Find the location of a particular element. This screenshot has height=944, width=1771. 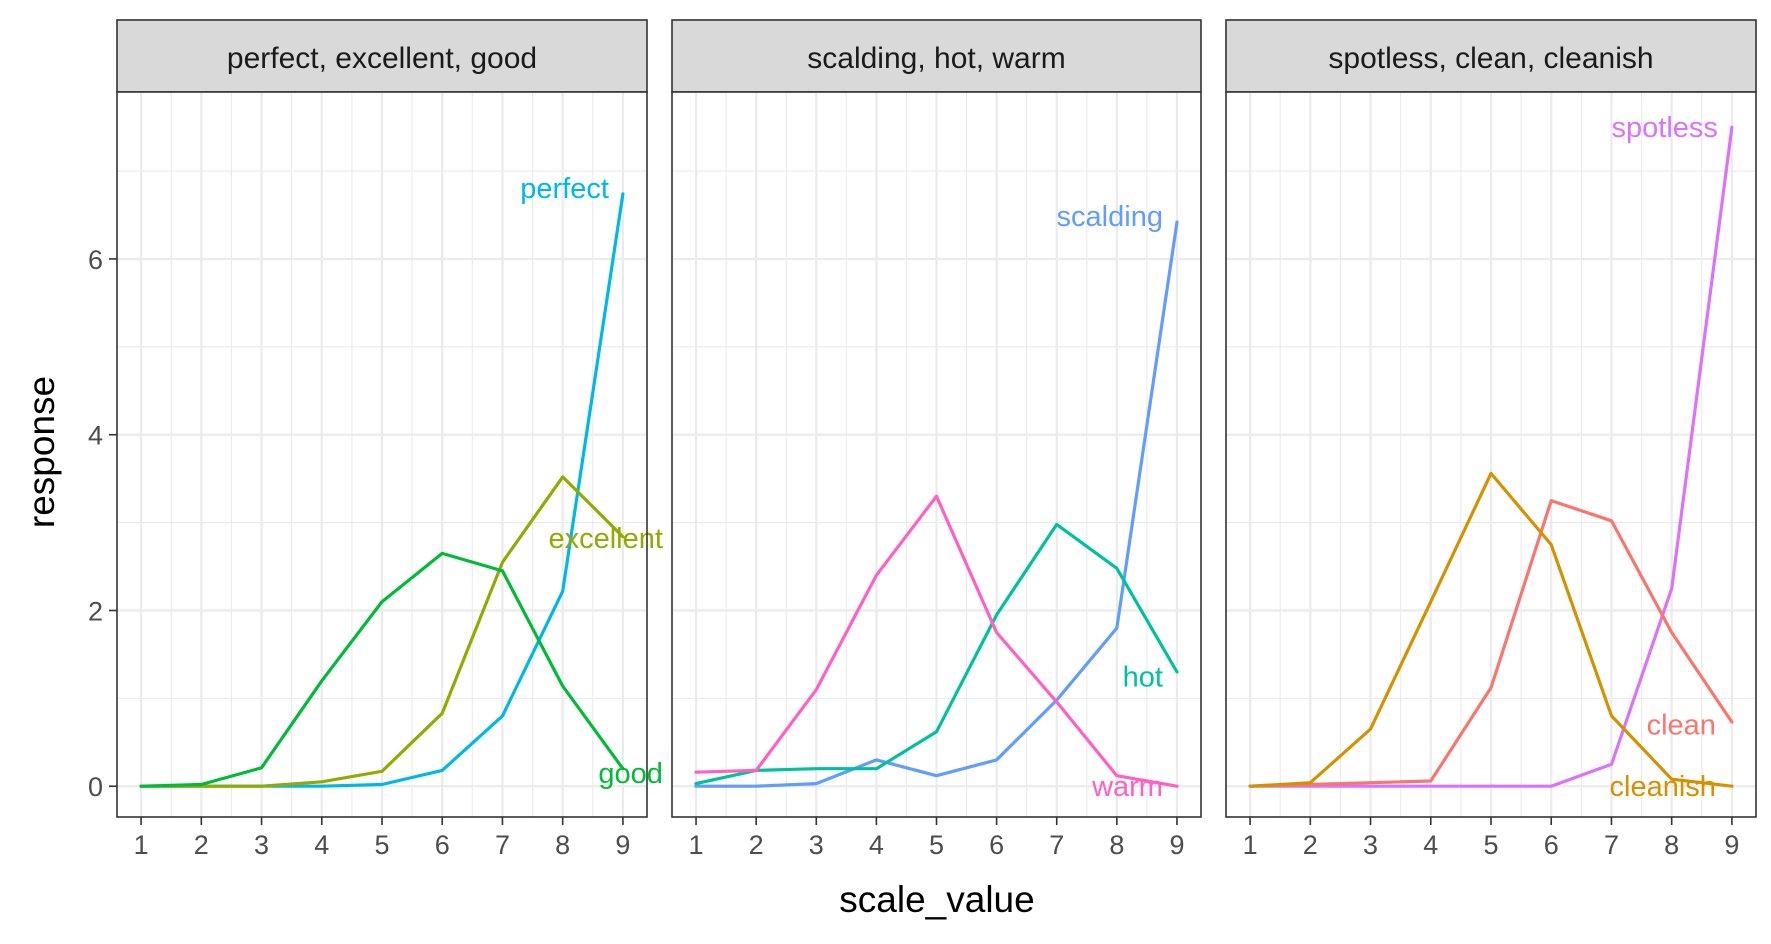

y-axis-title: response is located at coordinates (41, 452).